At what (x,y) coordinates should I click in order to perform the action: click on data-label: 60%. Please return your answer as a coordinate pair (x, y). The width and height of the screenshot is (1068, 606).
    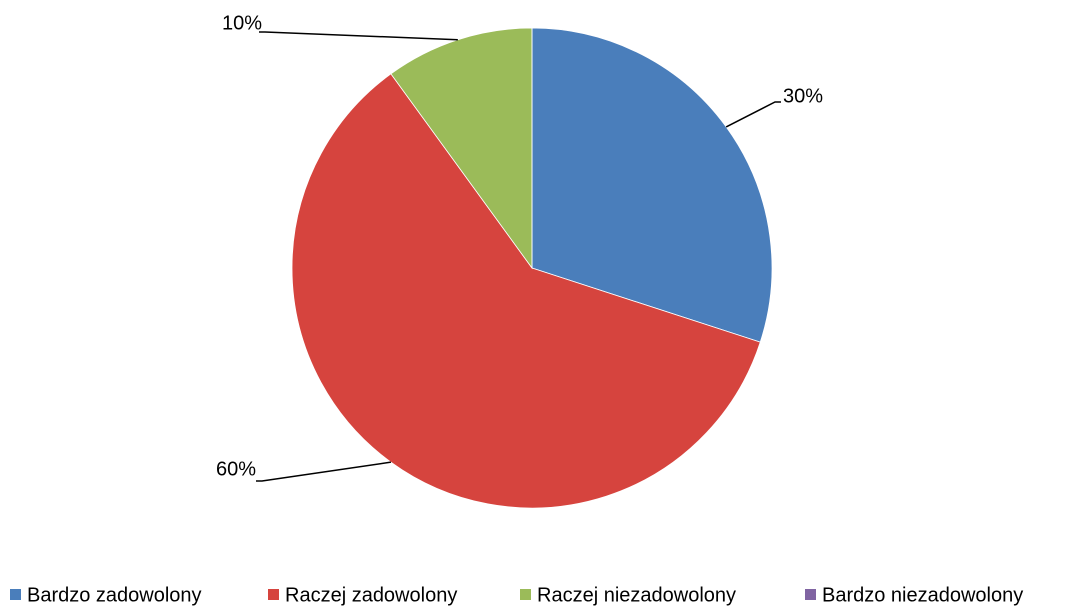
    Looking at the image, I should click on (236, 469).